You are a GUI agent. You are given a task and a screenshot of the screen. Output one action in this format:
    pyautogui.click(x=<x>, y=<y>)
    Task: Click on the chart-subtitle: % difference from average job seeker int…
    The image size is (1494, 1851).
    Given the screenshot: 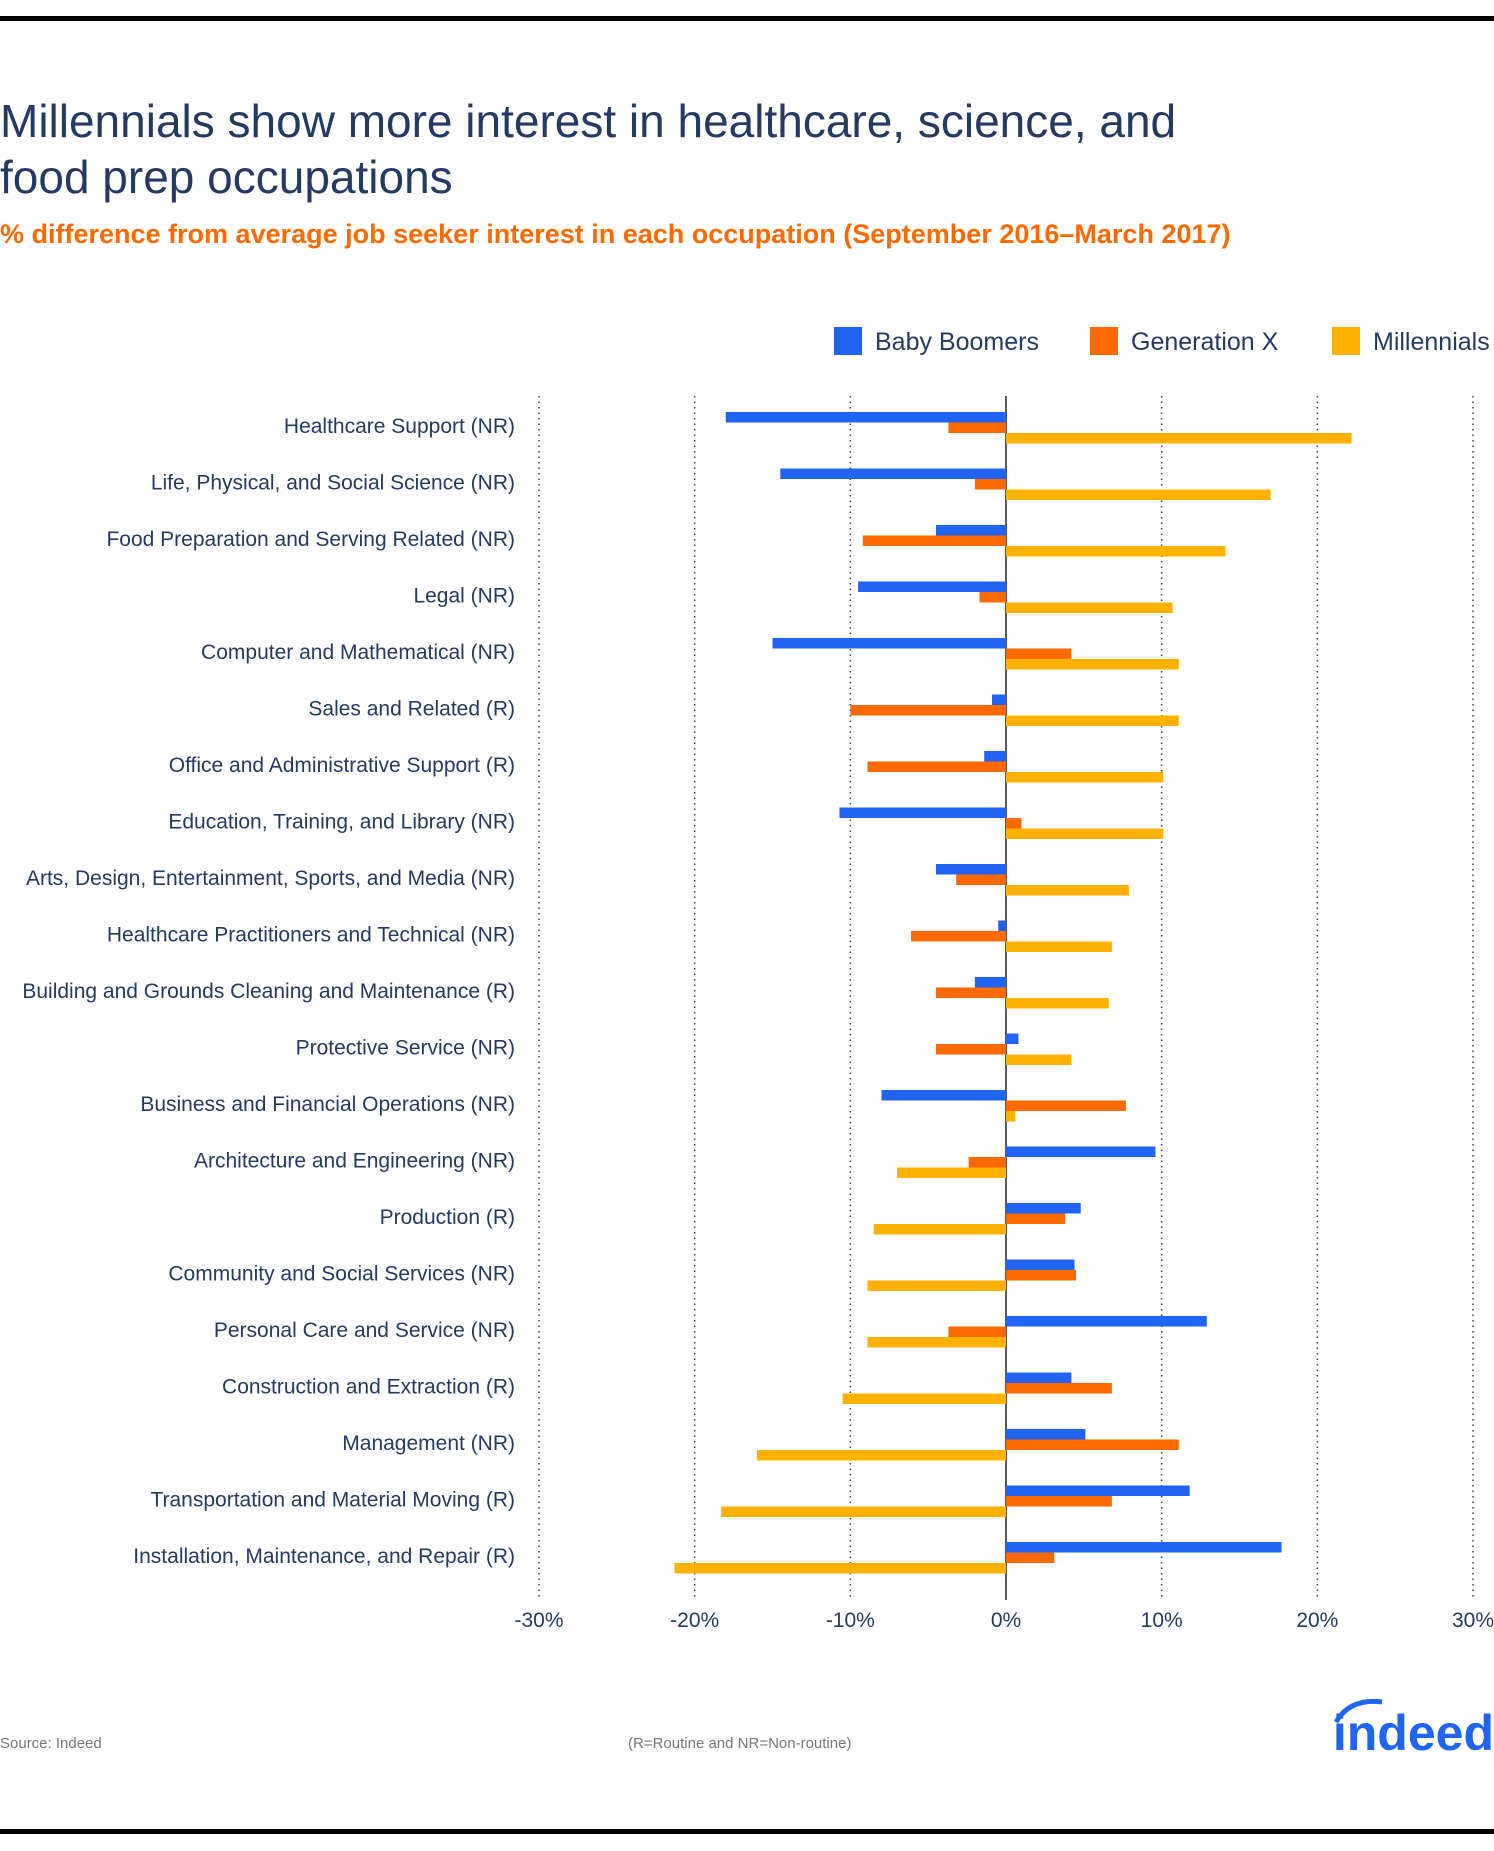 What is the action you would take?
    pyautogui.click(x=615, y=234)
    